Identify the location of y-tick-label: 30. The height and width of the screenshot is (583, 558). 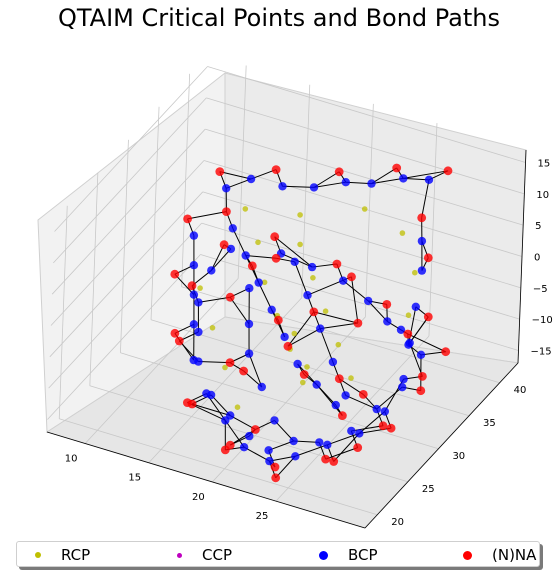
(458, 456).